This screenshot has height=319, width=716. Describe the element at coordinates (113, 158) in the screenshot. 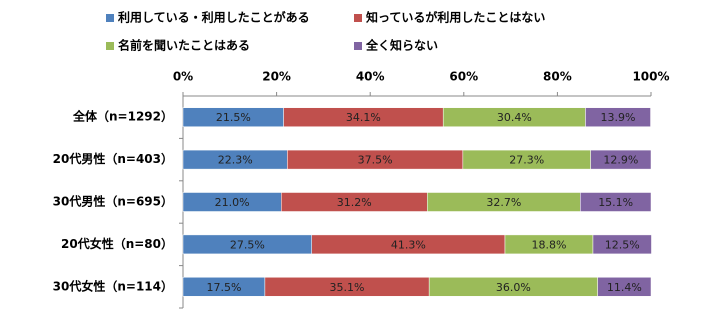

I see `y-tick-label: 20代男性（n=403）` at that location.